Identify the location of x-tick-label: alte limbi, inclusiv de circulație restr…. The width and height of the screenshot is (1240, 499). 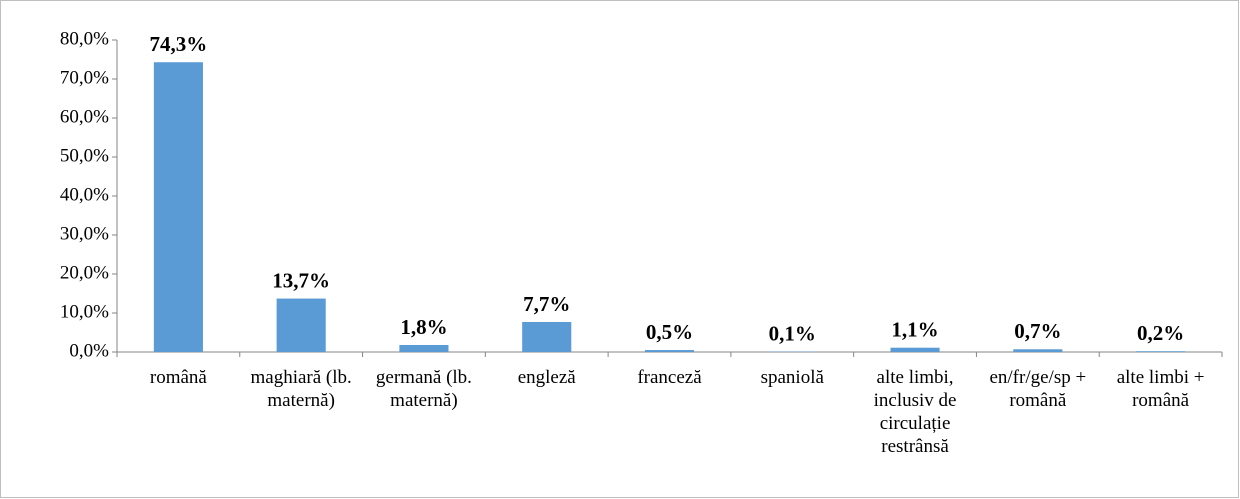
(915, 412).